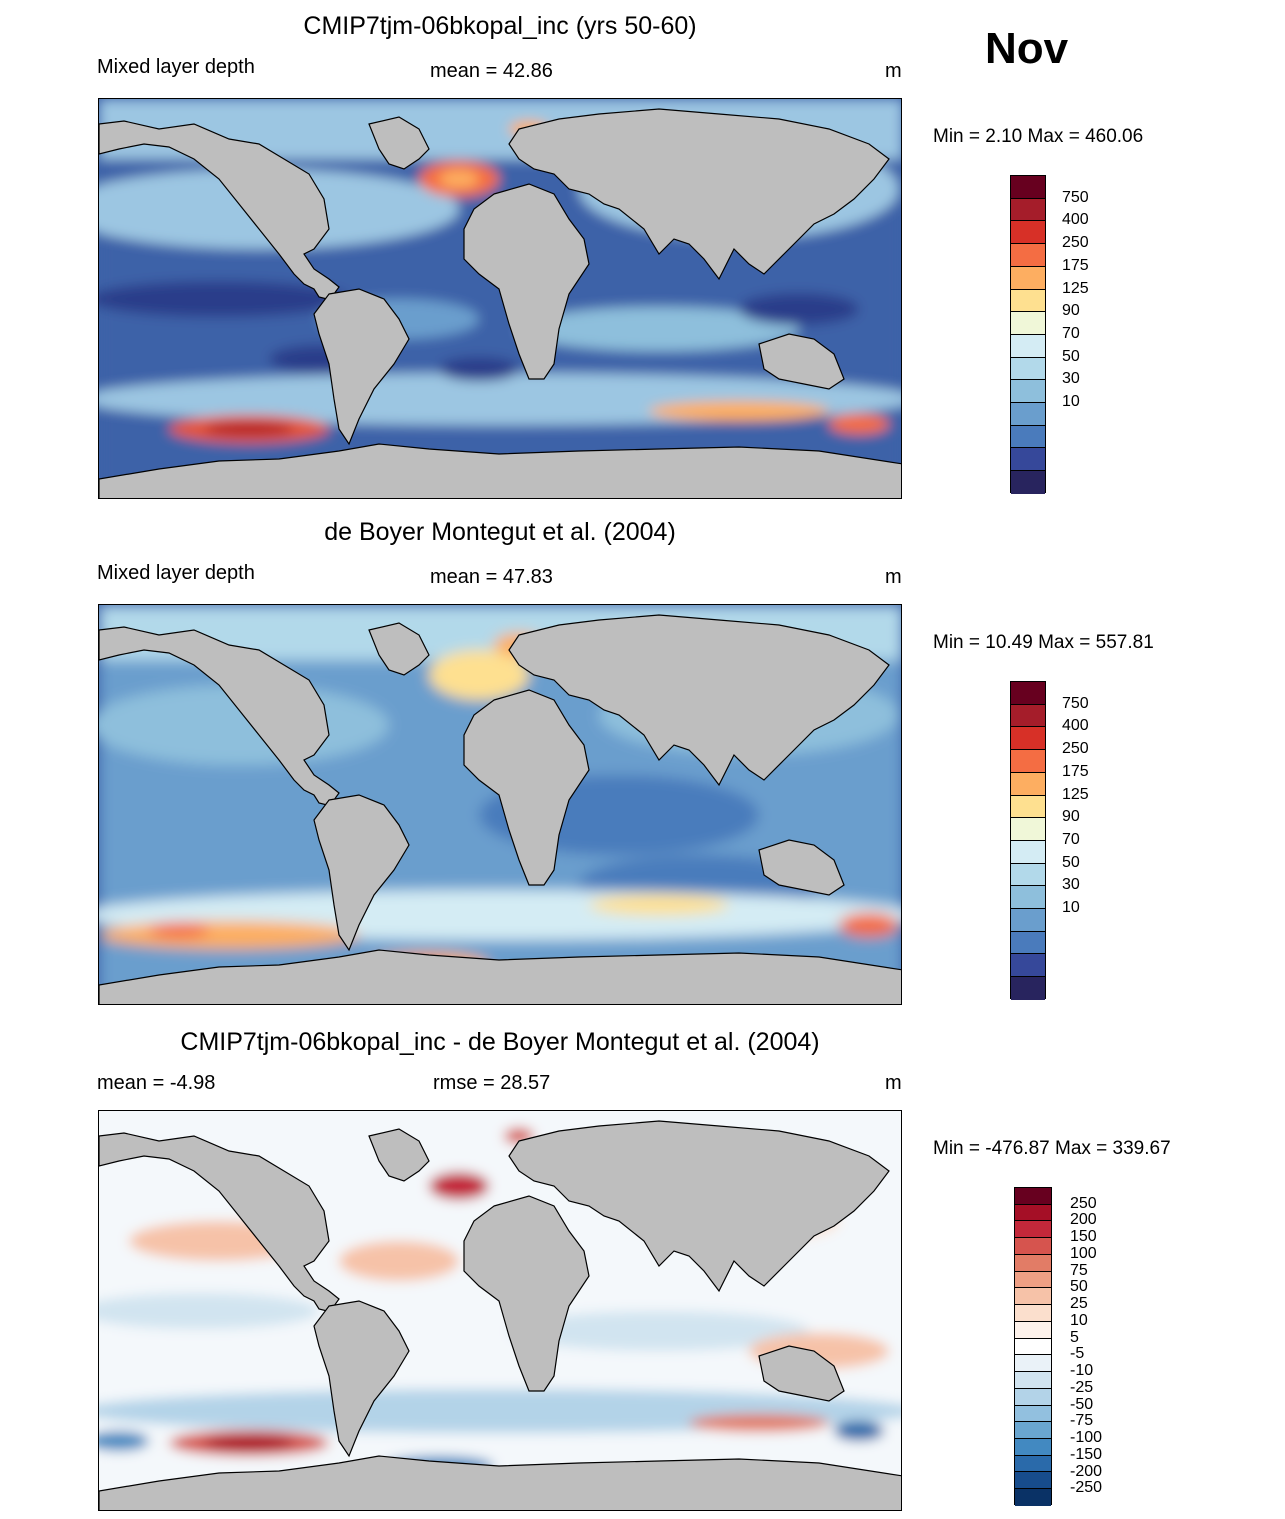 The image size is (1285, 1519). What do you see at coordinates (491, 577) in the screenshot?
I see `panel-2-mean-label: mean = 47.83` at bounding box center [491, 577].